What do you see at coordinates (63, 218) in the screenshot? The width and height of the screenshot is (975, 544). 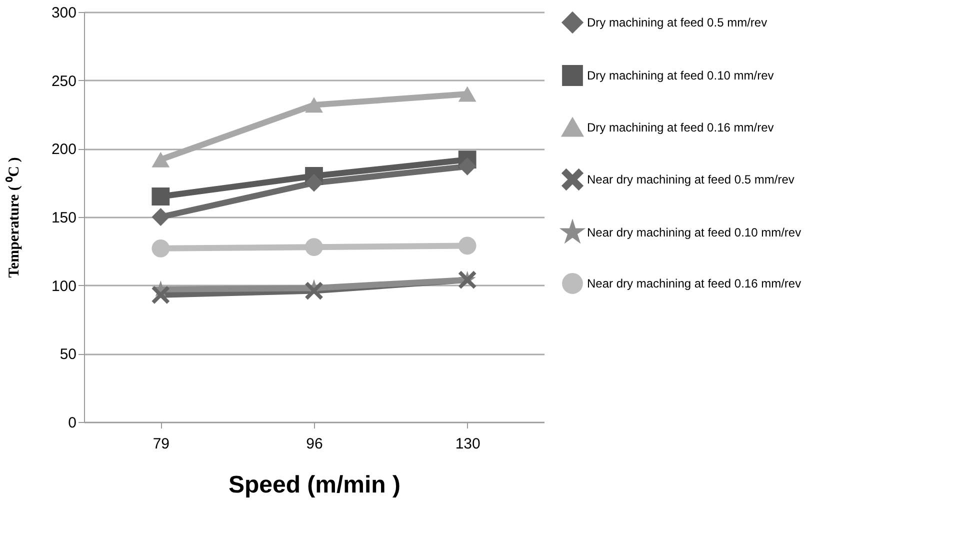 I see `y-tick-label: 150` at bounding box center [63, 218].